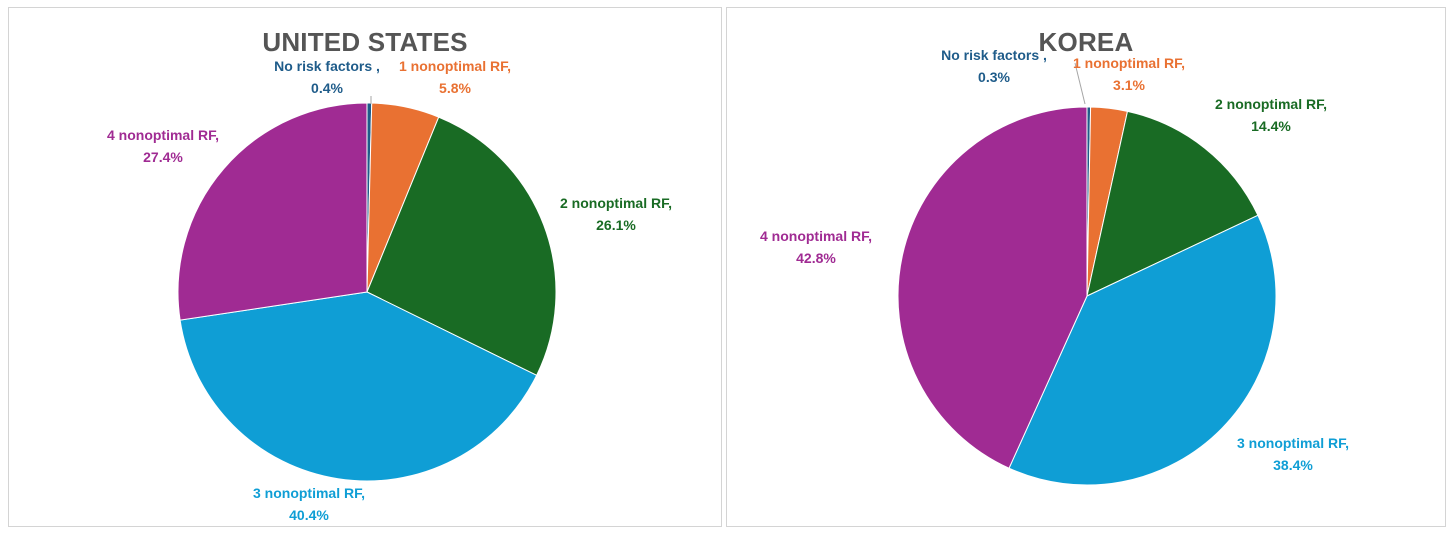 This screenshot has width=1456, height=537. I want to click on leader-line, so click(1080, 83).